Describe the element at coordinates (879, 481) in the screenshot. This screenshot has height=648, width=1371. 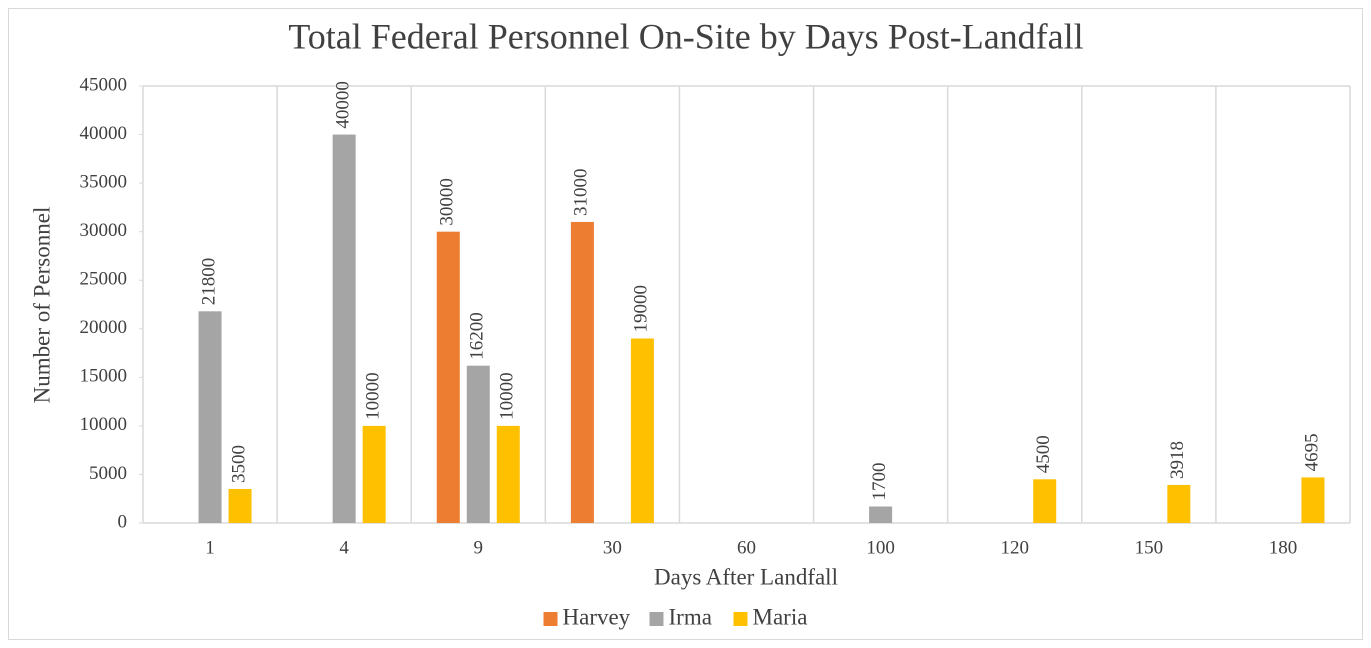
I see `data-label: 1700` at that location.